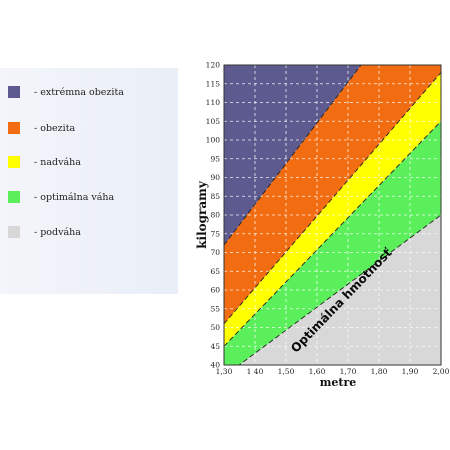  What do you see at coordinates (215, 158) in the screenshot?
I see `y-tick-label: 95` at bounding box center [215, 158].